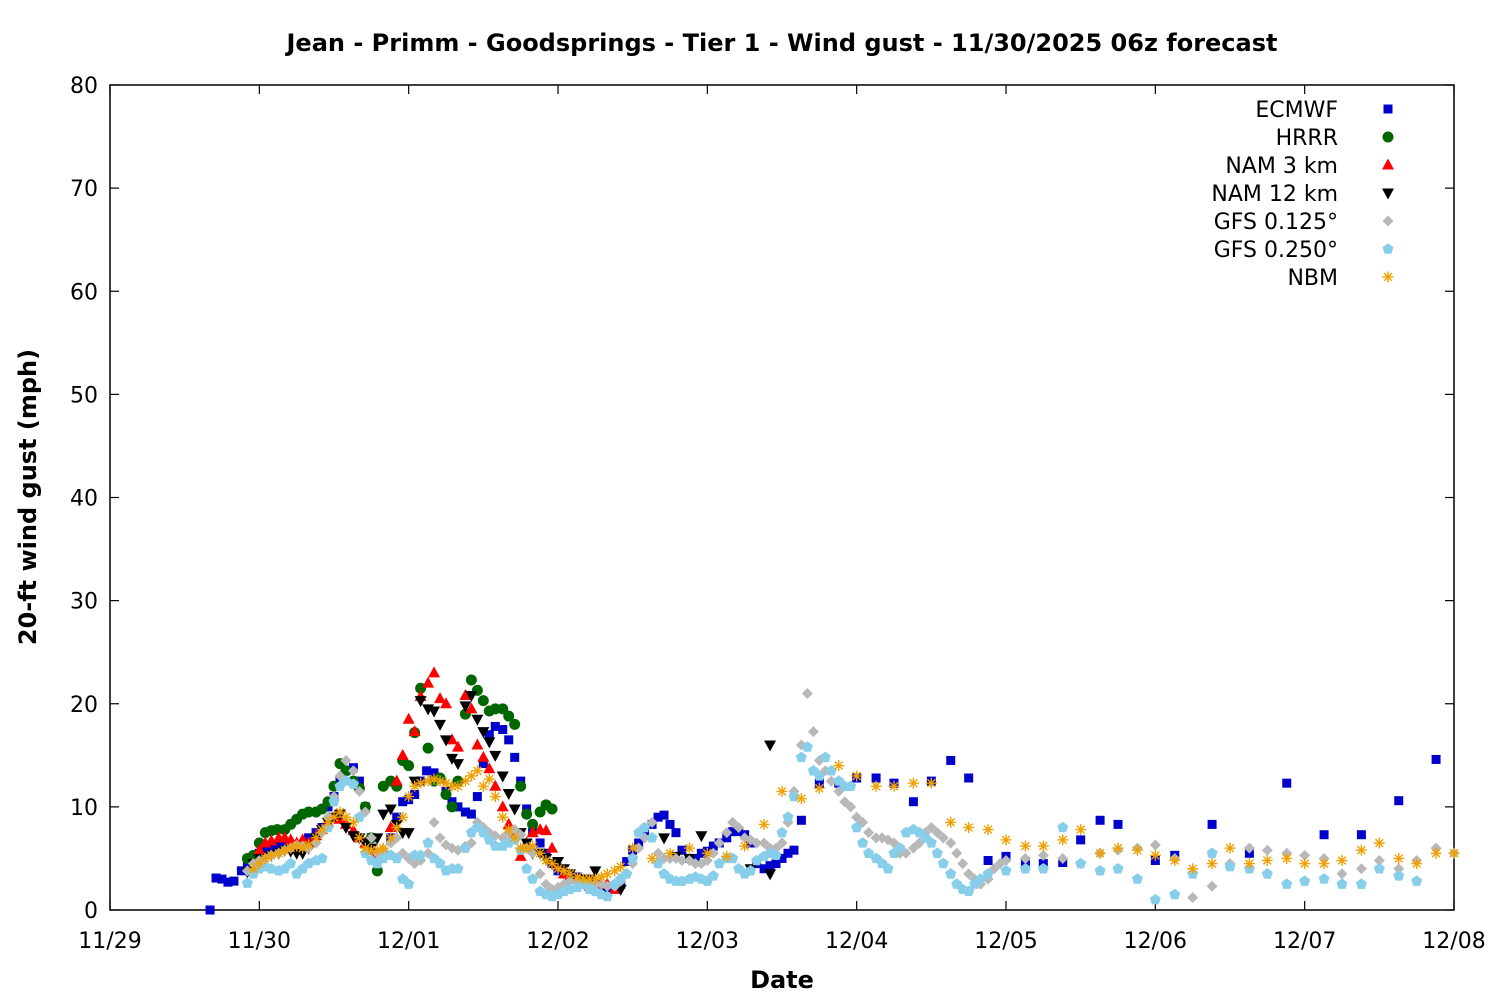 The height and width of the screenshot is (1000, 1500). What do you see at coordinates (109, 941) in the screenshot?
I see `x-tick-label: 11/29` at bounding box center [109, 941].